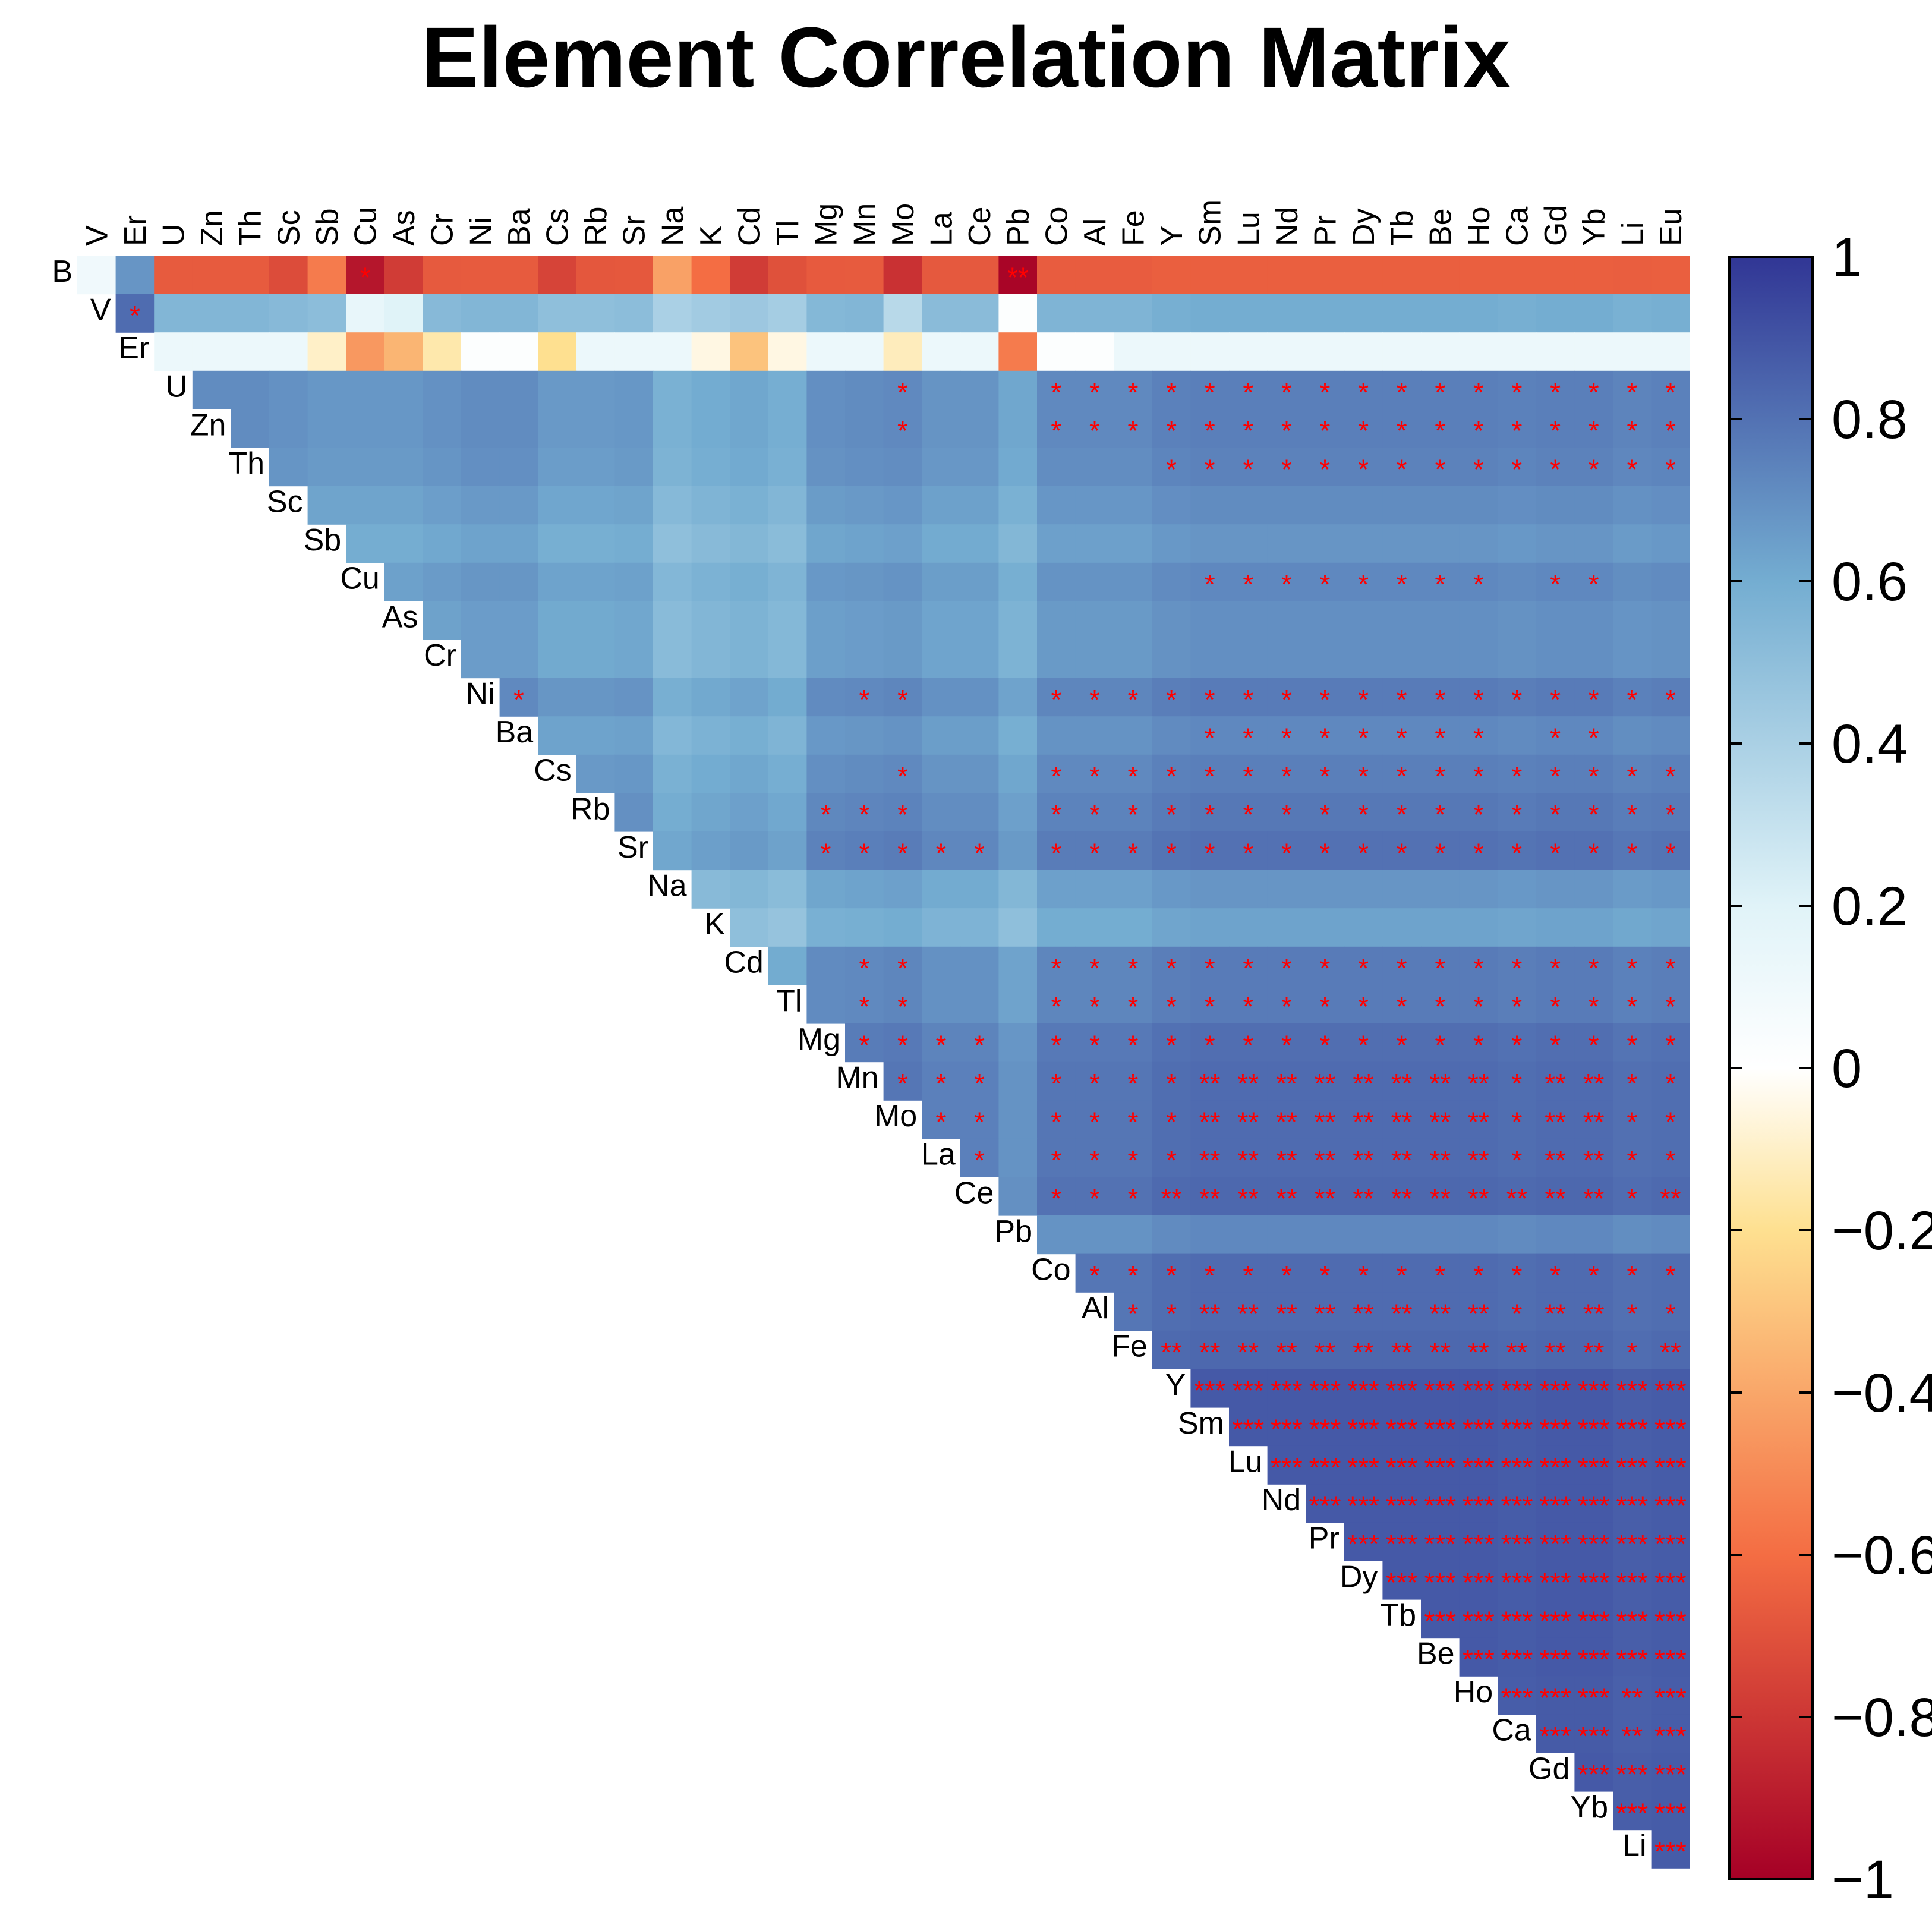 The height and width of the screenshot is (1909, 1932). Describe the element at coordinates (750, 227) in the screenshot. I see `column-label: Cd` at that location.